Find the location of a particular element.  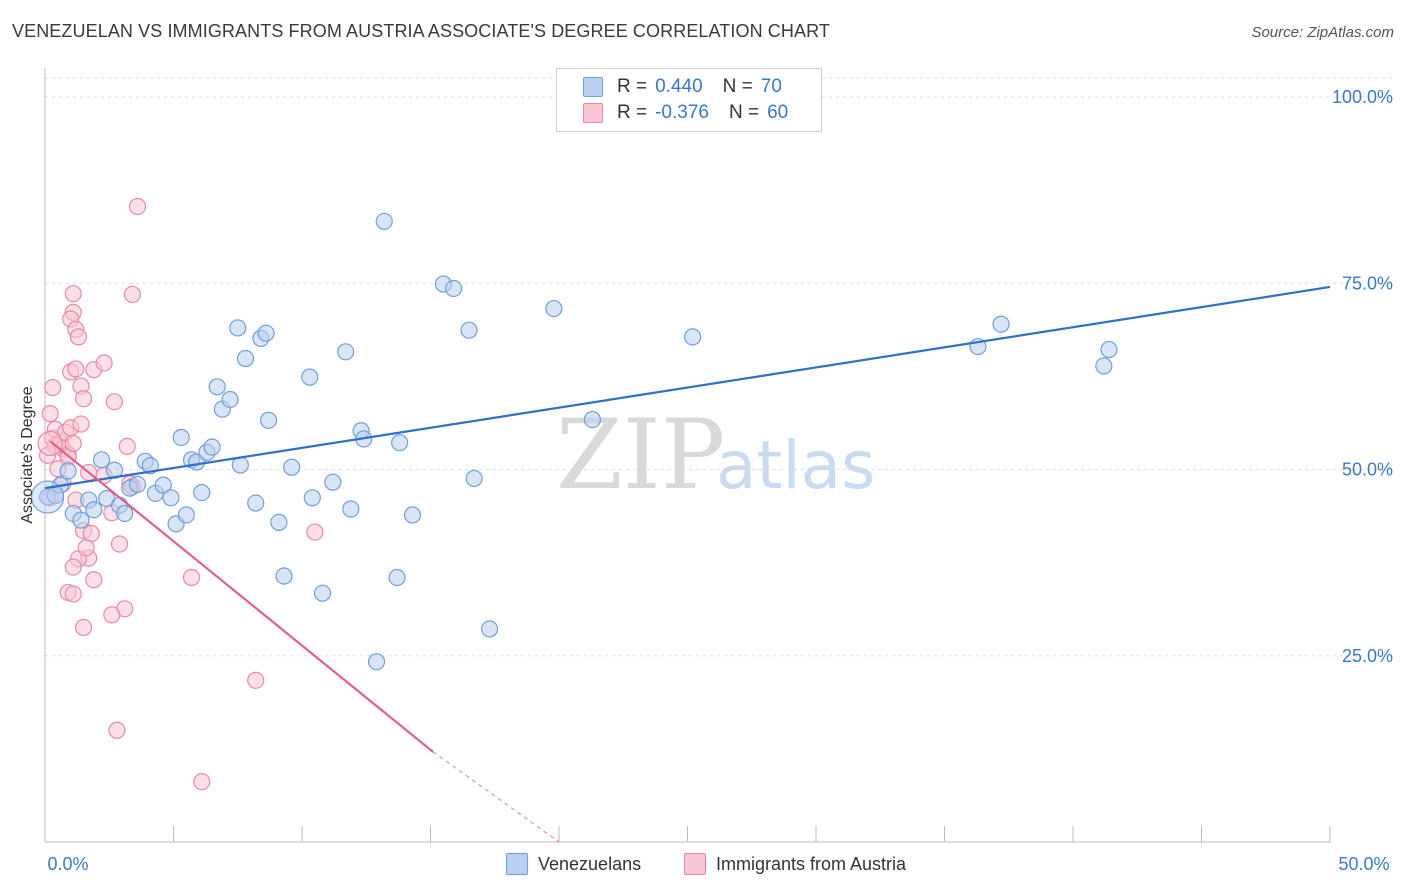

watermark-zip: ZIP is located at coordinates (640, 455).